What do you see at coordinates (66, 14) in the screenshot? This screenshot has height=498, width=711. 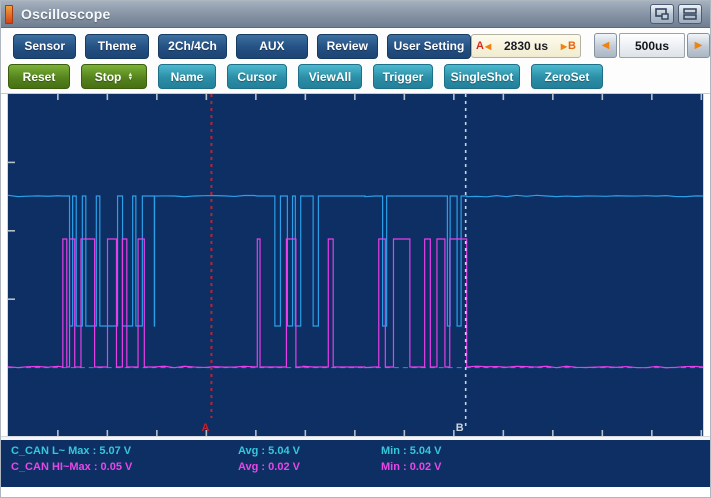 I see `app-title: Oscilloscope` at bounding box center [66, 14].